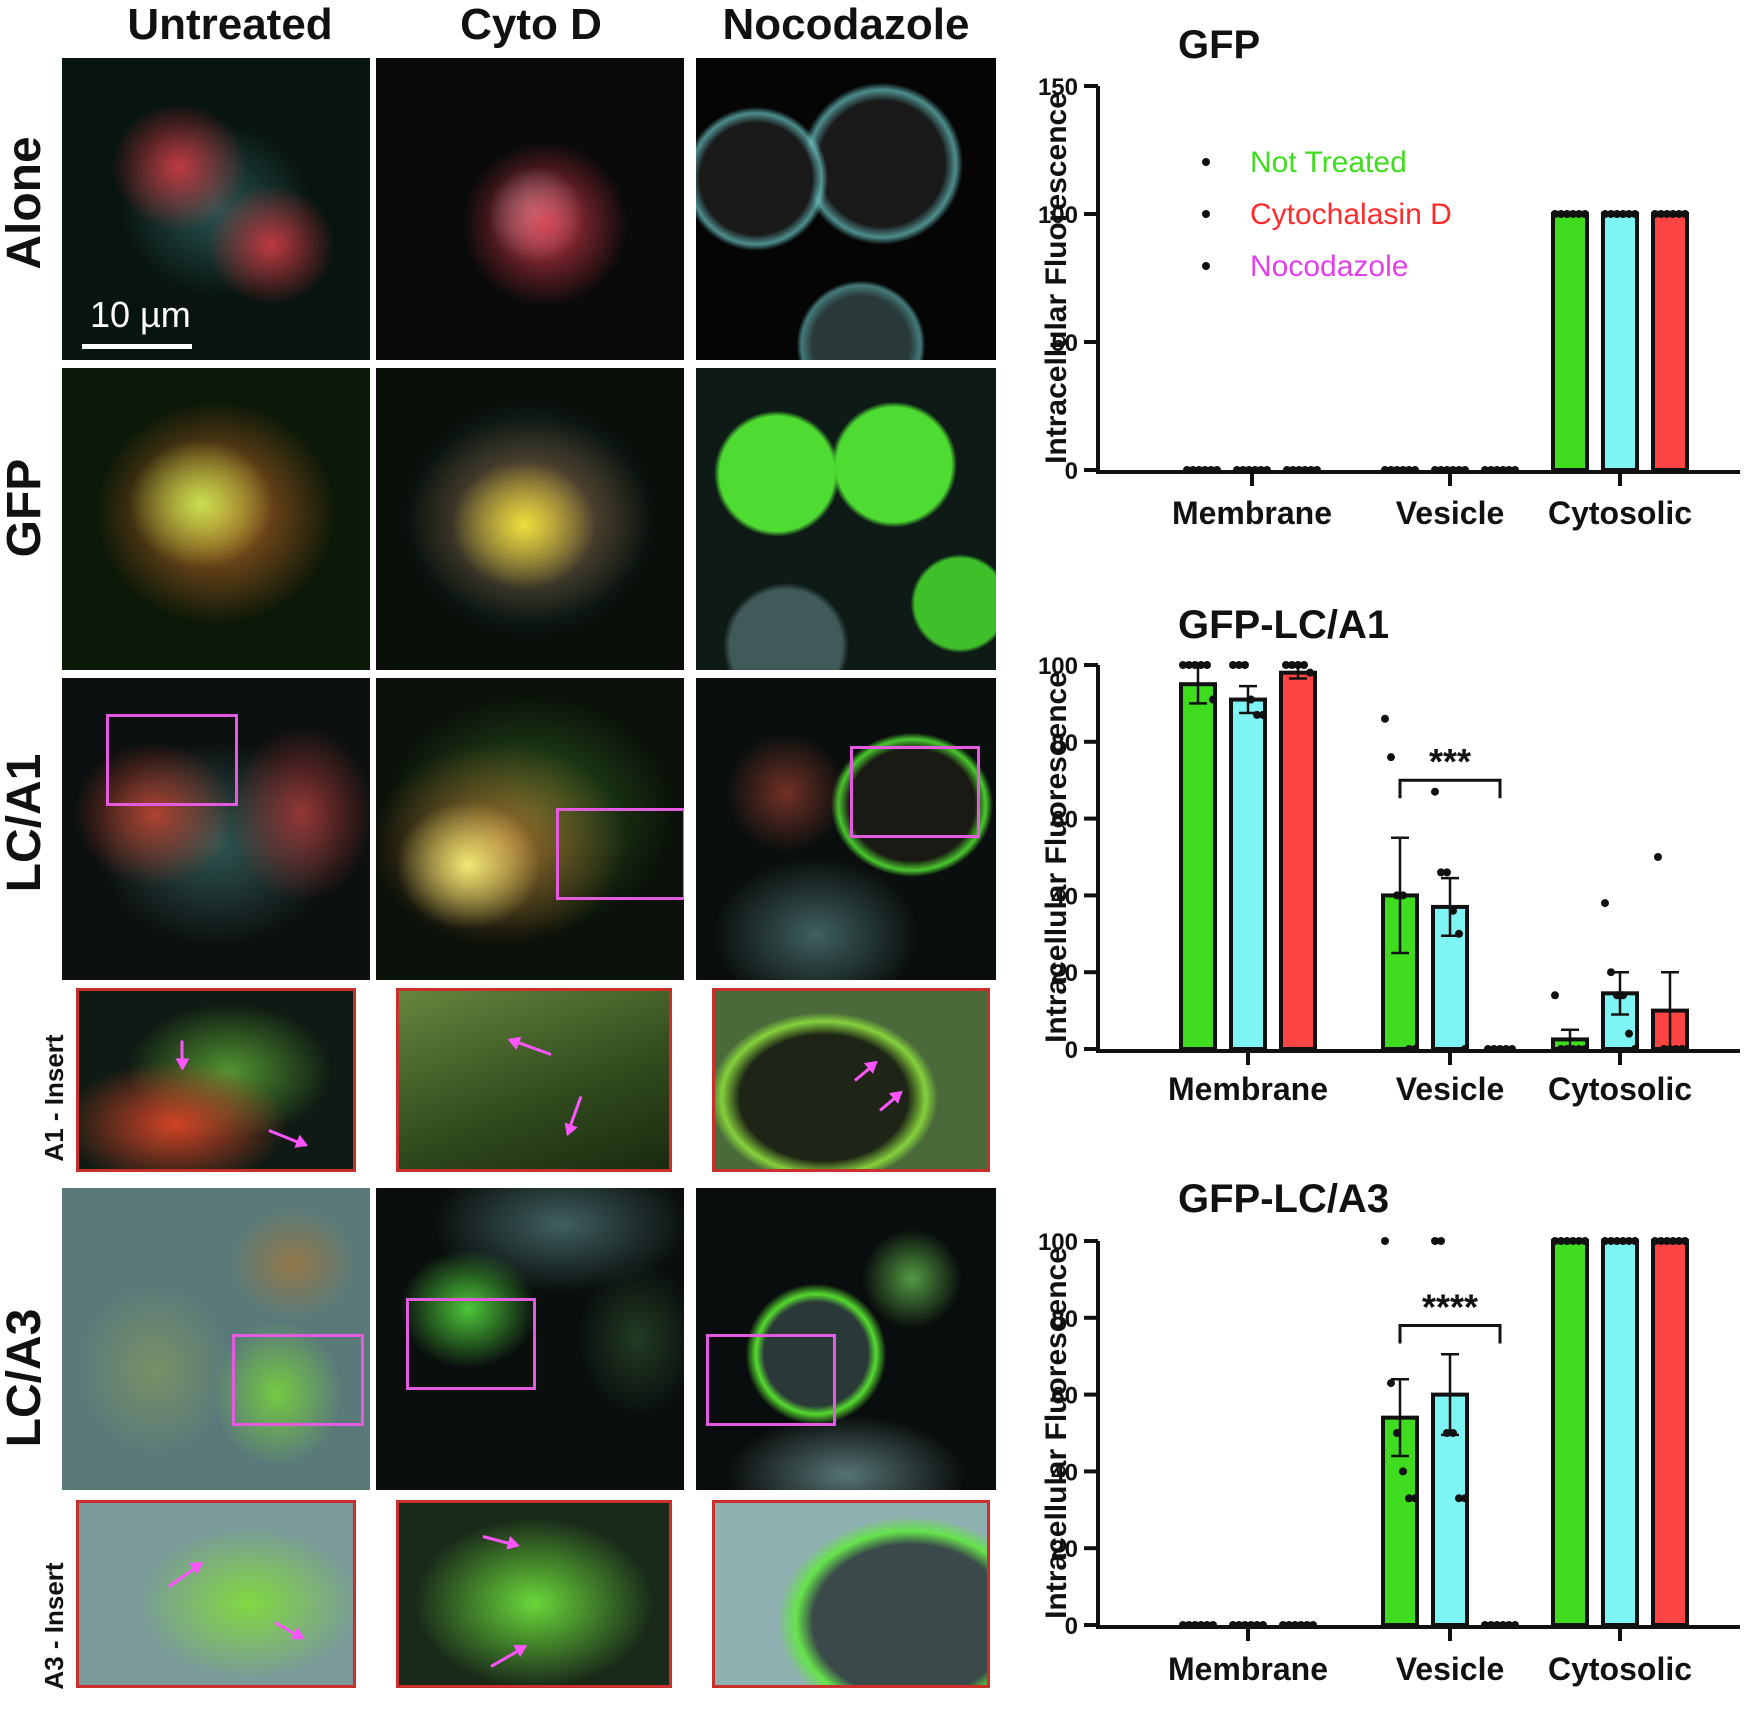  I want to click on y-tick-label: 0, so click(1071, 1050).